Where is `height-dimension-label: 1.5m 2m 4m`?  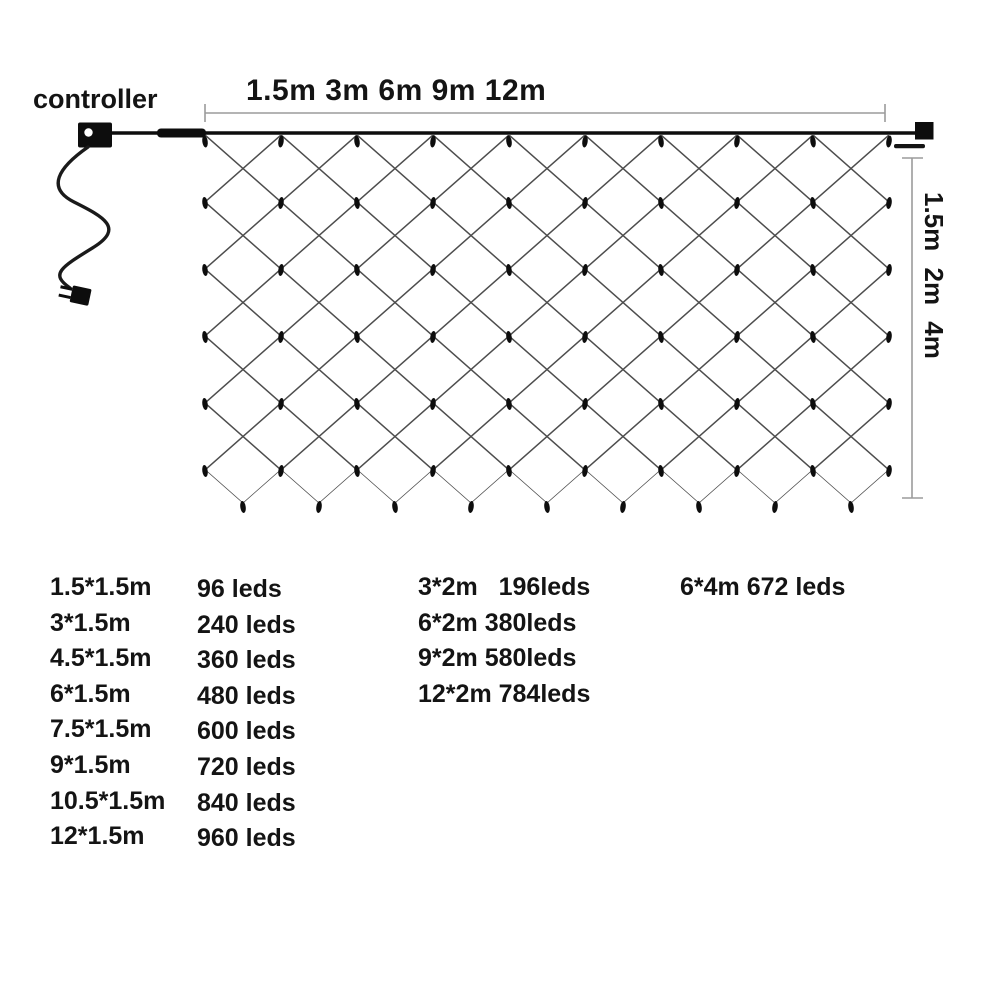 height-dimension-label: 1.5m 2m 4m is located at coordinates (934, 275).